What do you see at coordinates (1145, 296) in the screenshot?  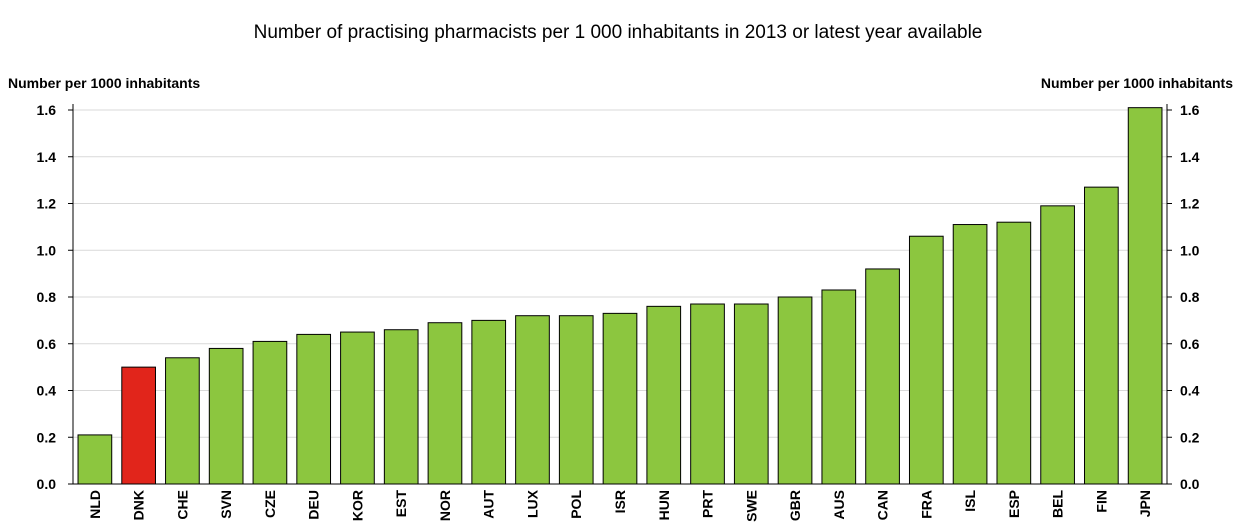 I see `bar-jpn` at bounding box center [1145, 296].